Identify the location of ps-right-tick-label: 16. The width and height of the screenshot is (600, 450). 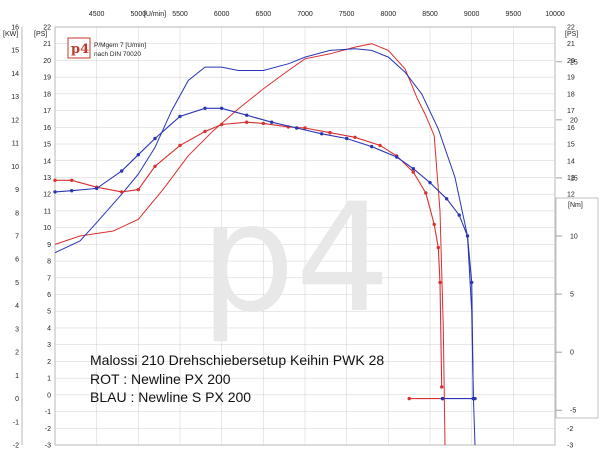
(571, 128).